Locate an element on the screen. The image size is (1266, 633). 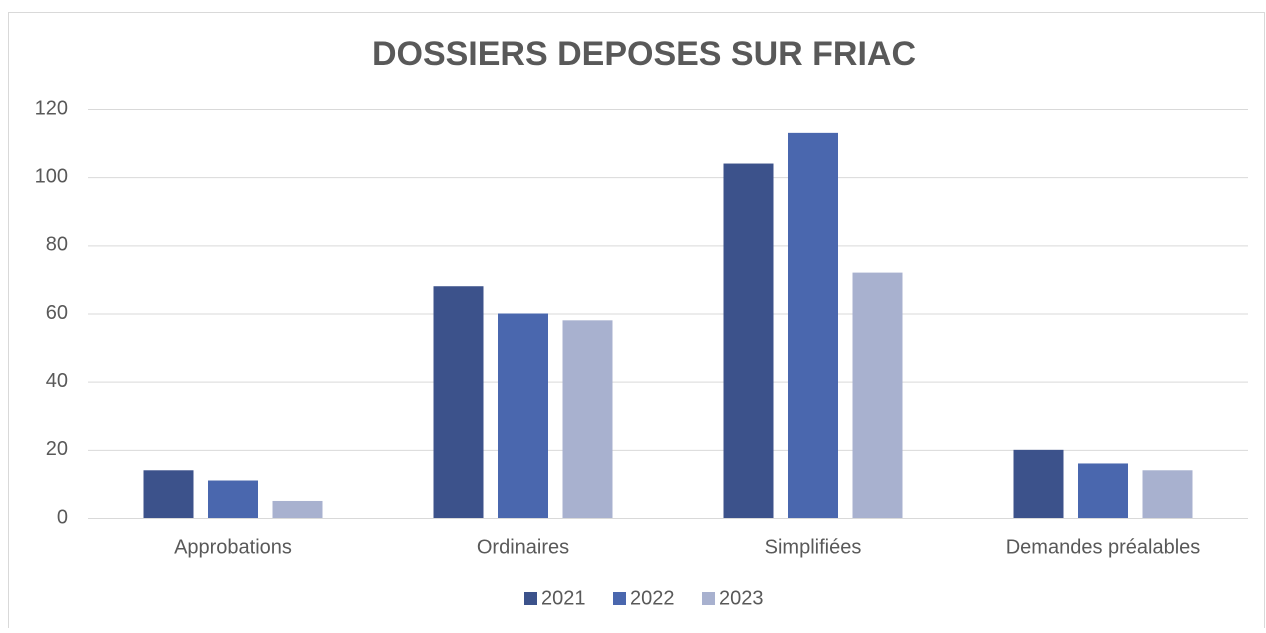
y-tick-label: 40 is located at coordinates (57, 381).